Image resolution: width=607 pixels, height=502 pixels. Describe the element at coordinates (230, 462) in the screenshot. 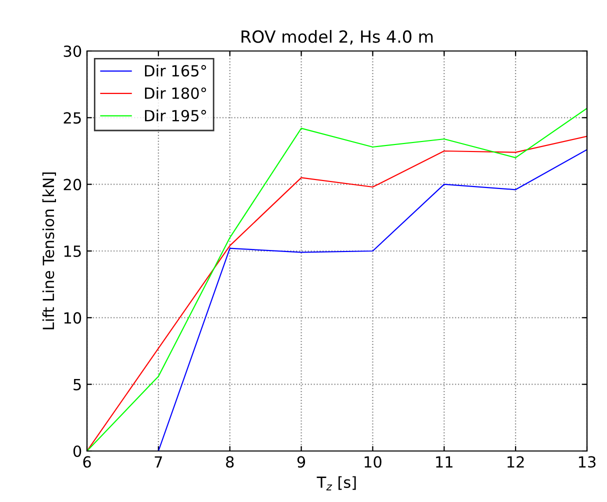

I see `x-tick-label: 8` at that location.